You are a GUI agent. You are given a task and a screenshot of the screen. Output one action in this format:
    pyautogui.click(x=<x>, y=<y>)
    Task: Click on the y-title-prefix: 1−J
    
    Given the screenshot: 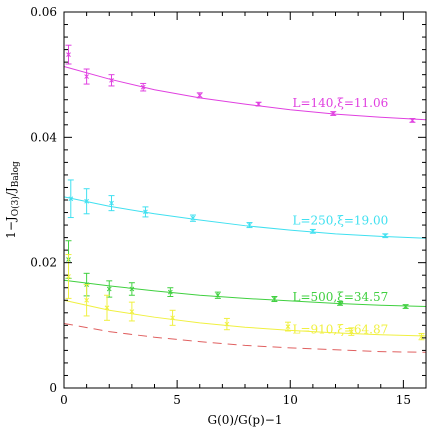 What is the action you would take?
    pyautogui.click(x=11, y=227)
    